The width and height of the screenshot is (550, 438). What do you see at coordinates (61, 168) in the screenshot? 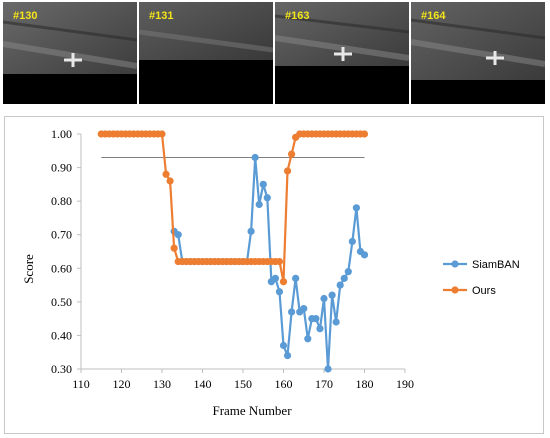
I see `y-tick-label: 0.90` at bounding box center [61, 168].